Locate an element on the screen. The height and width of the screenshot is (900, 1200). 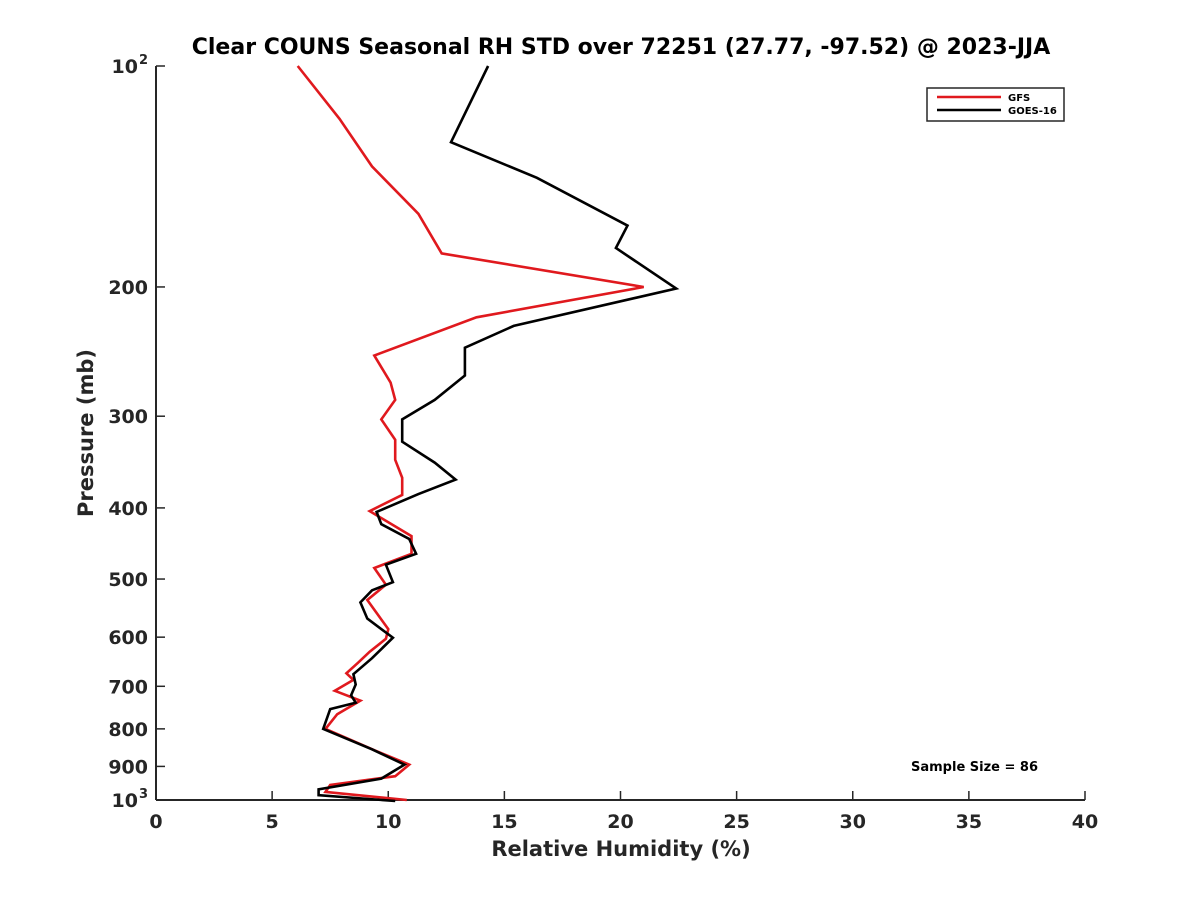
x-tick-label: 30 is located at coordinates (853, 822).